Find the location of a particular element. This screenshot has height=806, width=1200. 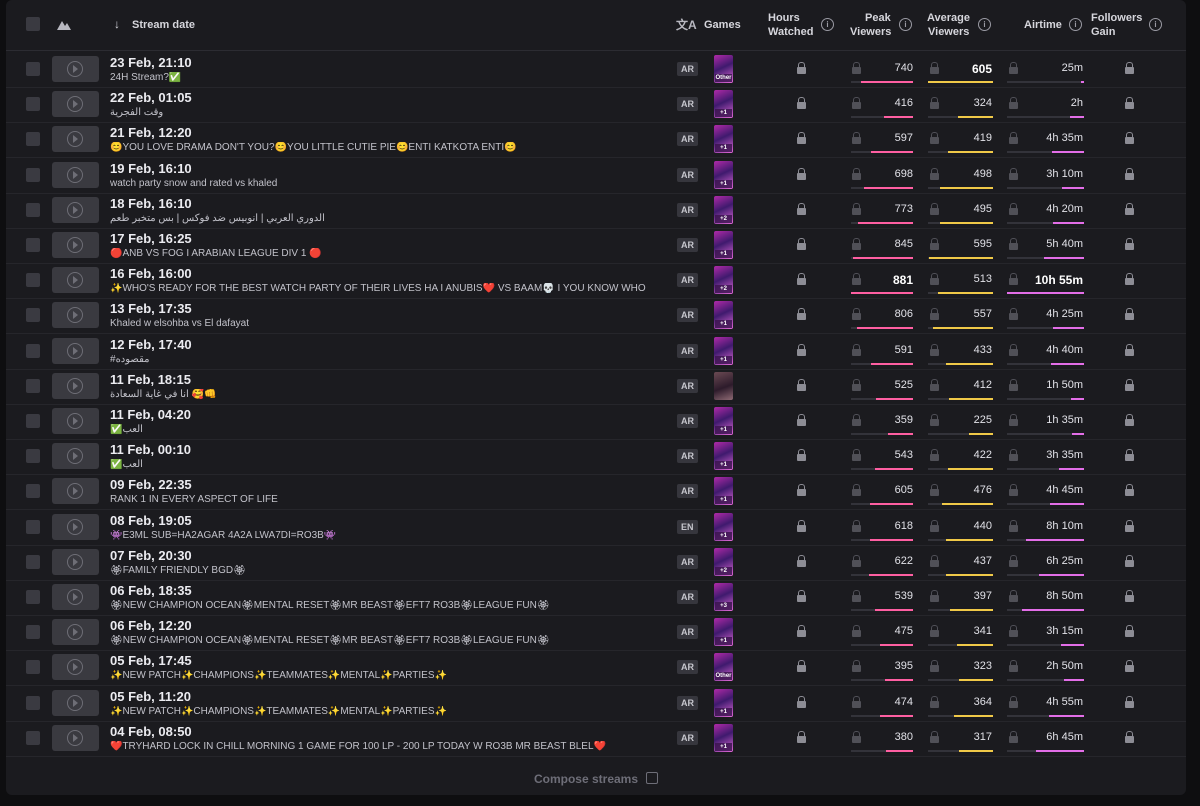

airtime-info-icon: i is located at coordinates (1075, 24).